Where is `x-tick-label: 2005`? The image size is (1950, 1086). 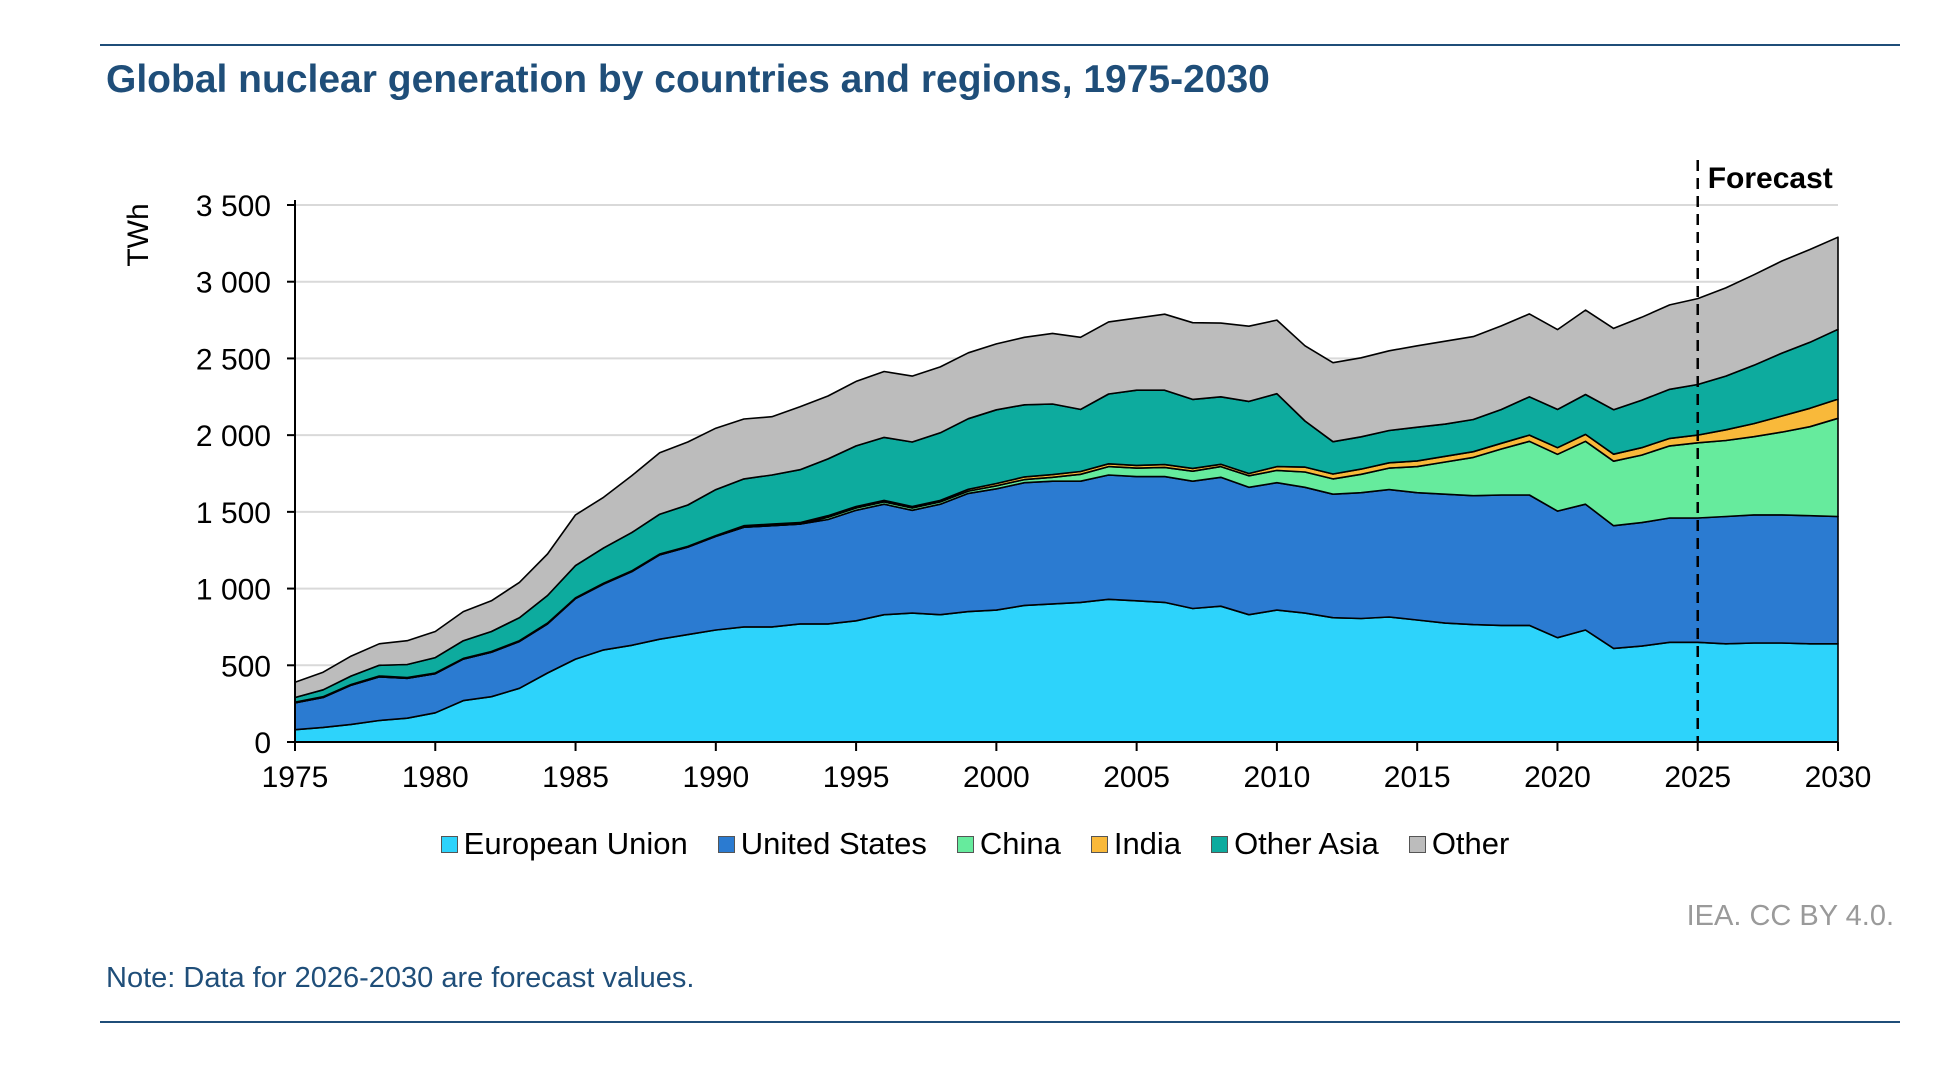 x-tick-label: 2005 is located at coordinates (1136, 777).